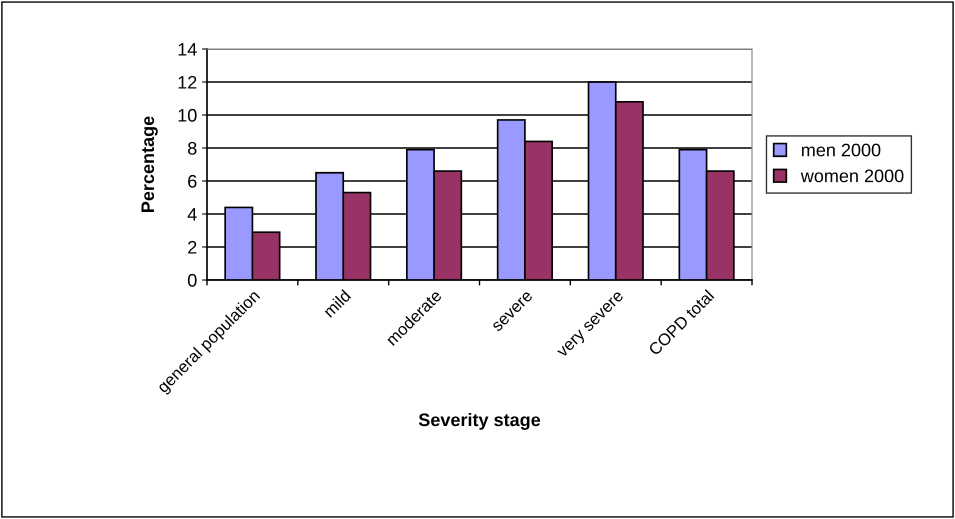 This screenshot has width=955, height=519. I want to click on y-tick-label: 0, so click(192, 280).